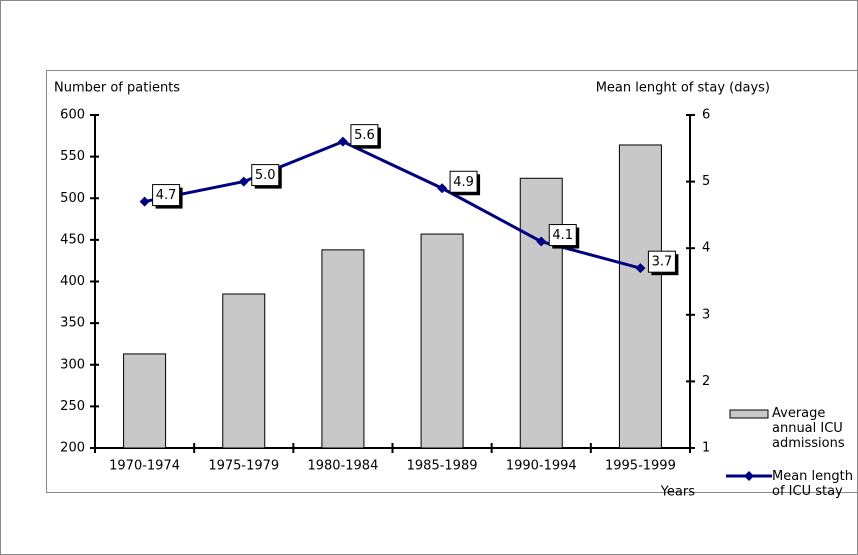 This screenshot has height=555, width=858. I want to click on y-tick-label: 250, so click(72, 406).